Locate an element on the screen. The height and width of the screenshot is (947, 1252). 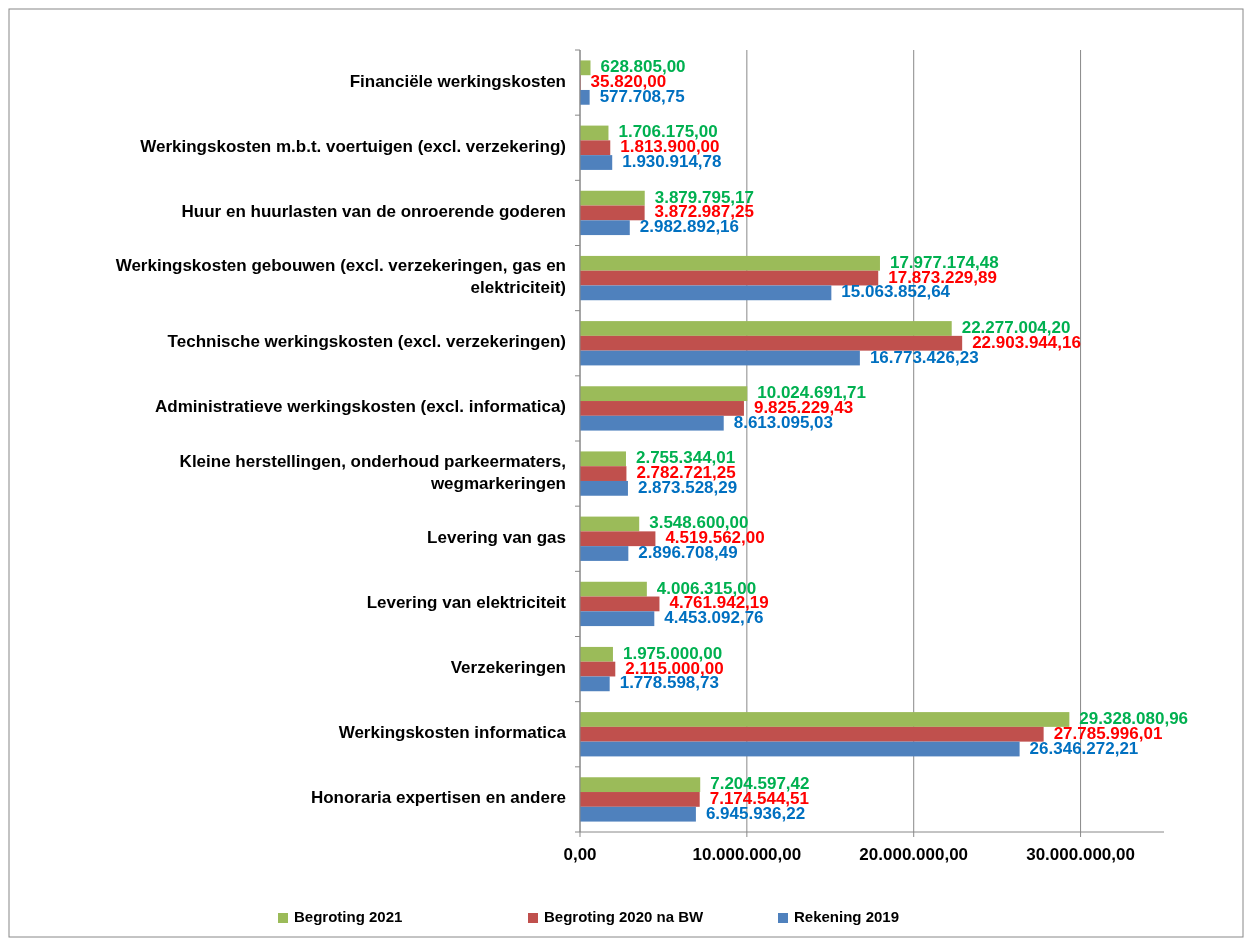
y-tick-label: Werkingskosten m.b.t. voertuigen (excl. verzekering) is located at coordinates (353, 147).